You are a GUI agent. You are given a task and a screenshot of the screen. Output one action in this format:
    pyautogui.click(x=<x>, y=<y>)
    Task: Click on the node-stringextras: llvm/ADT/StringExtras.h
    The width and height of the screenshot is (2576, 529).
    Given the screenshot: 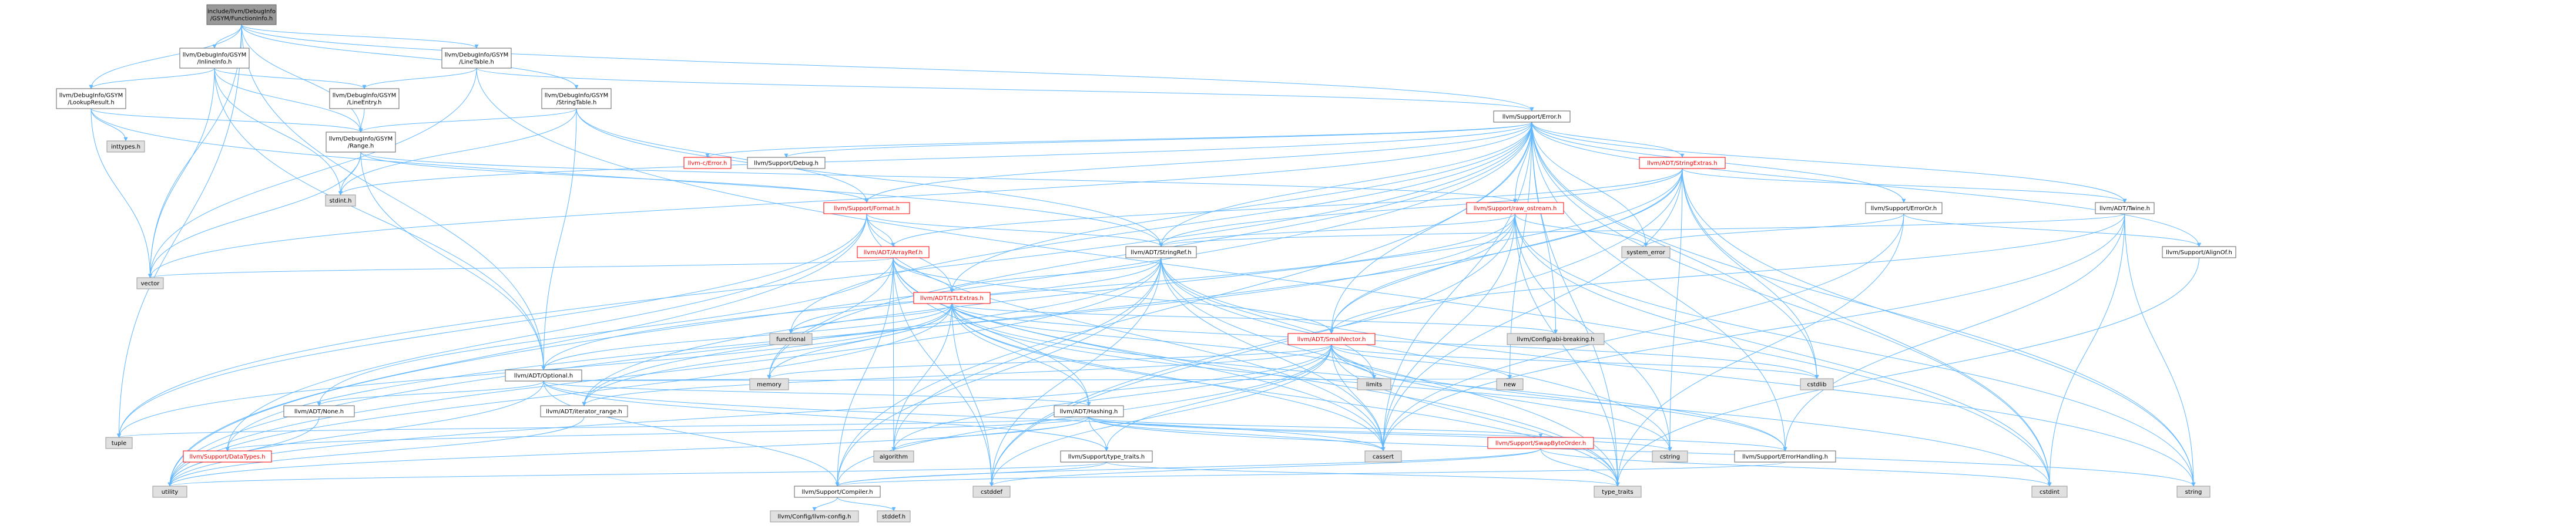 What is the action you would take?
    pyautogui.click(x=1683, y=163)
    